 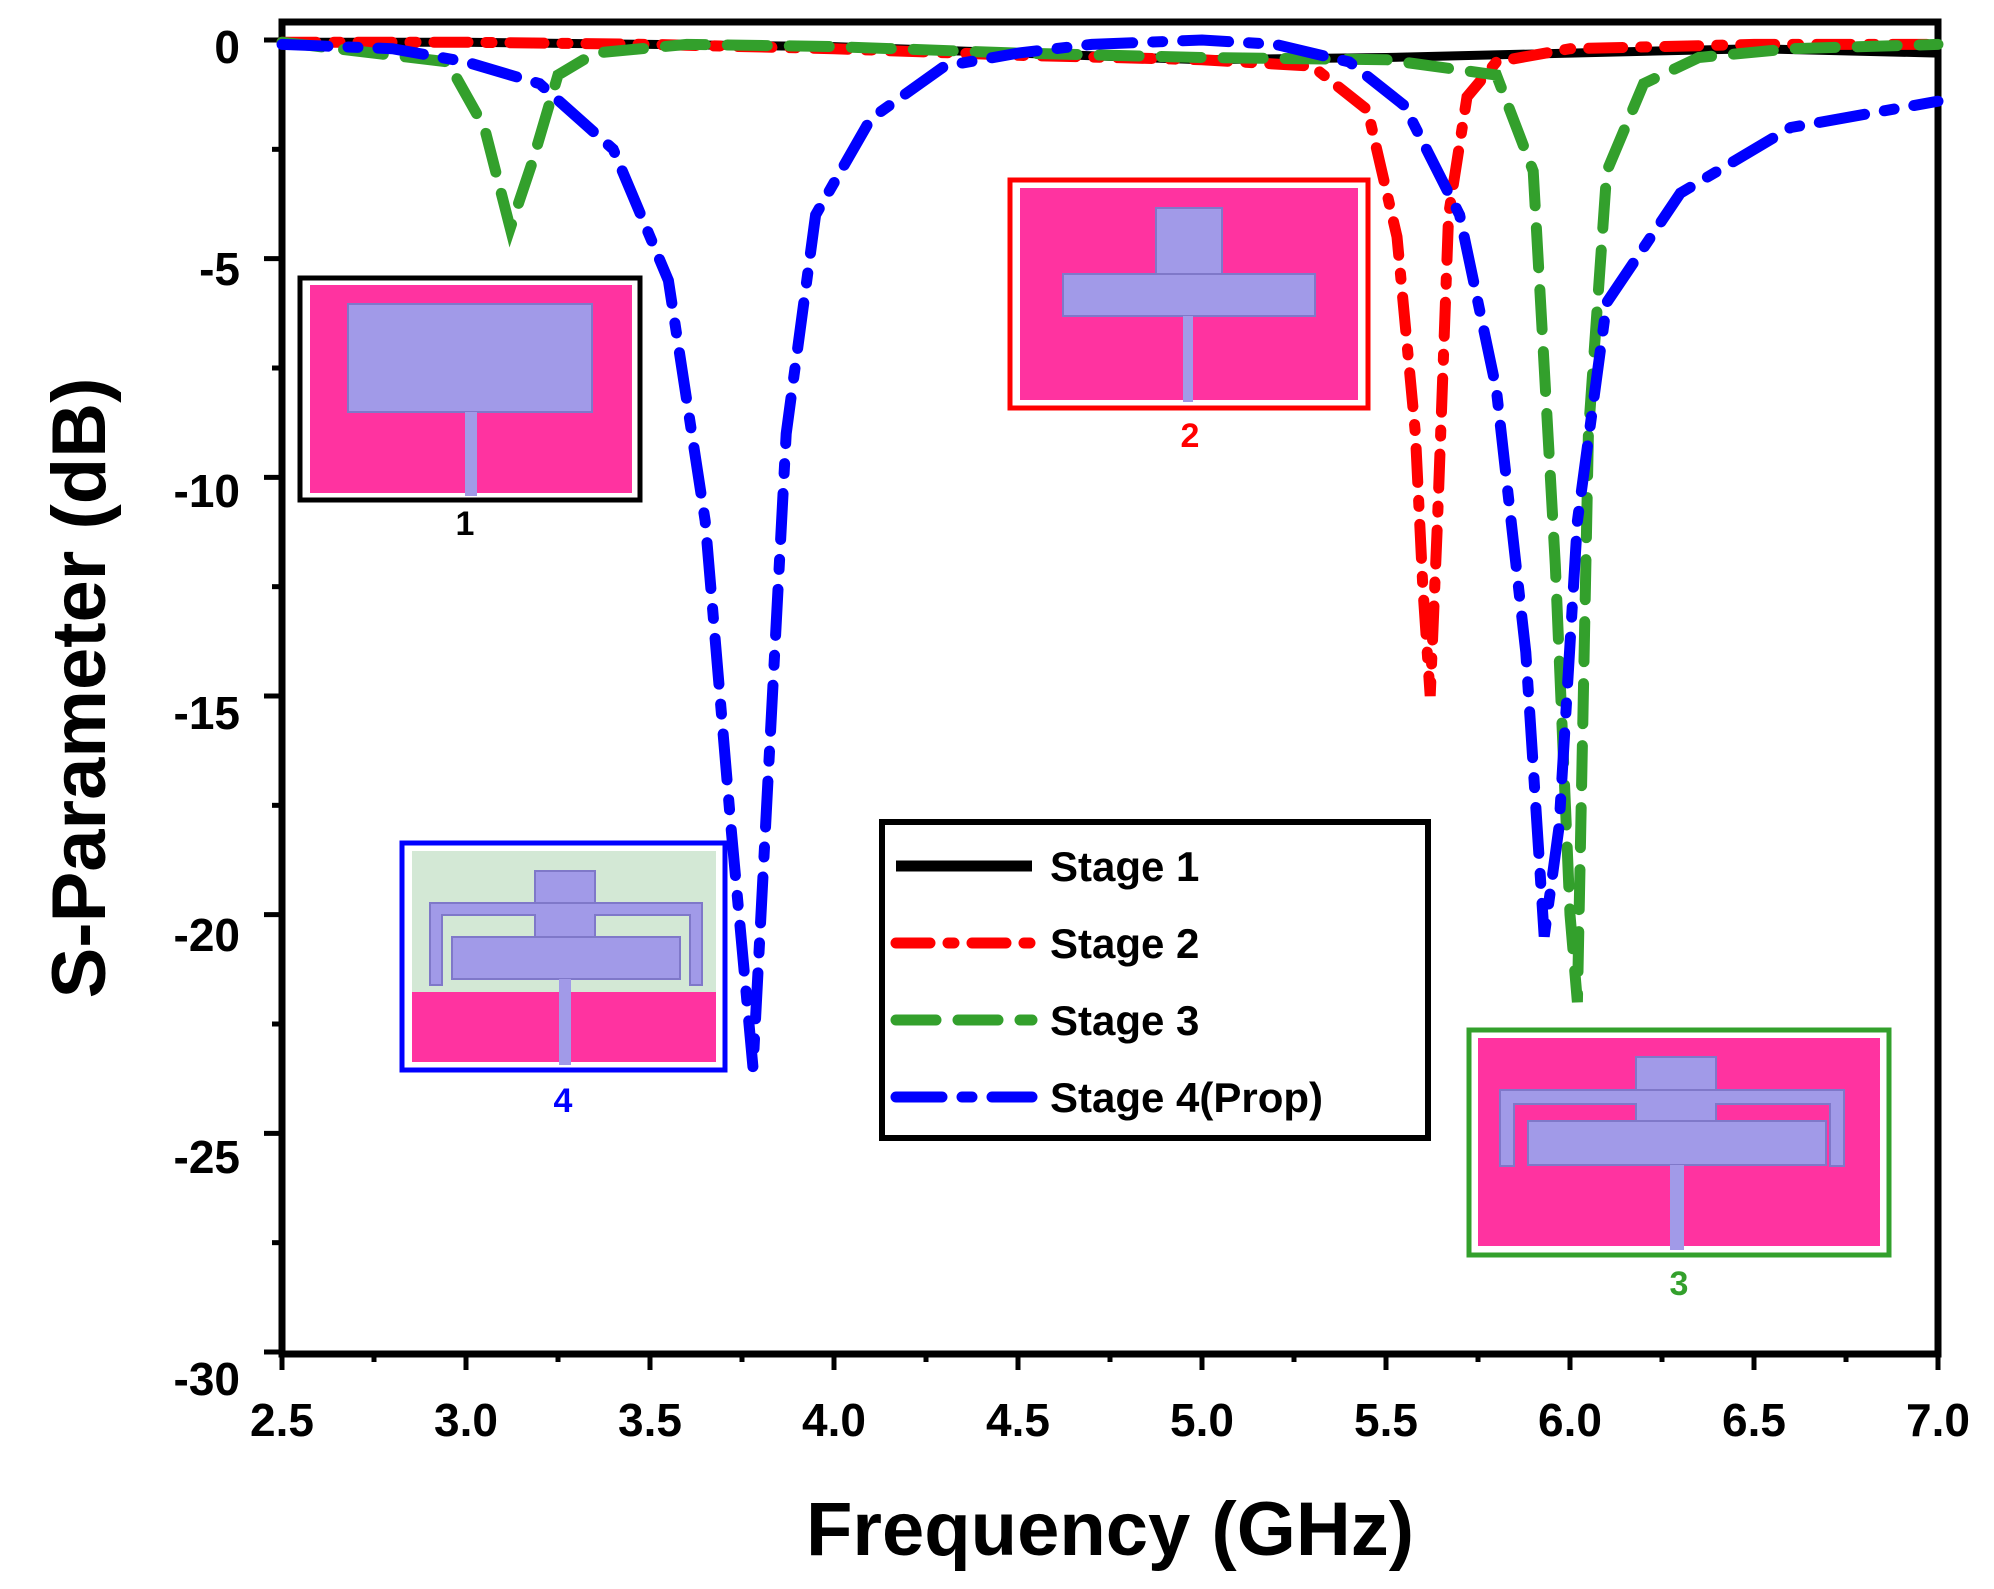 I want to click on x-tick-label: 4.0, so click(x=834, y=1420).